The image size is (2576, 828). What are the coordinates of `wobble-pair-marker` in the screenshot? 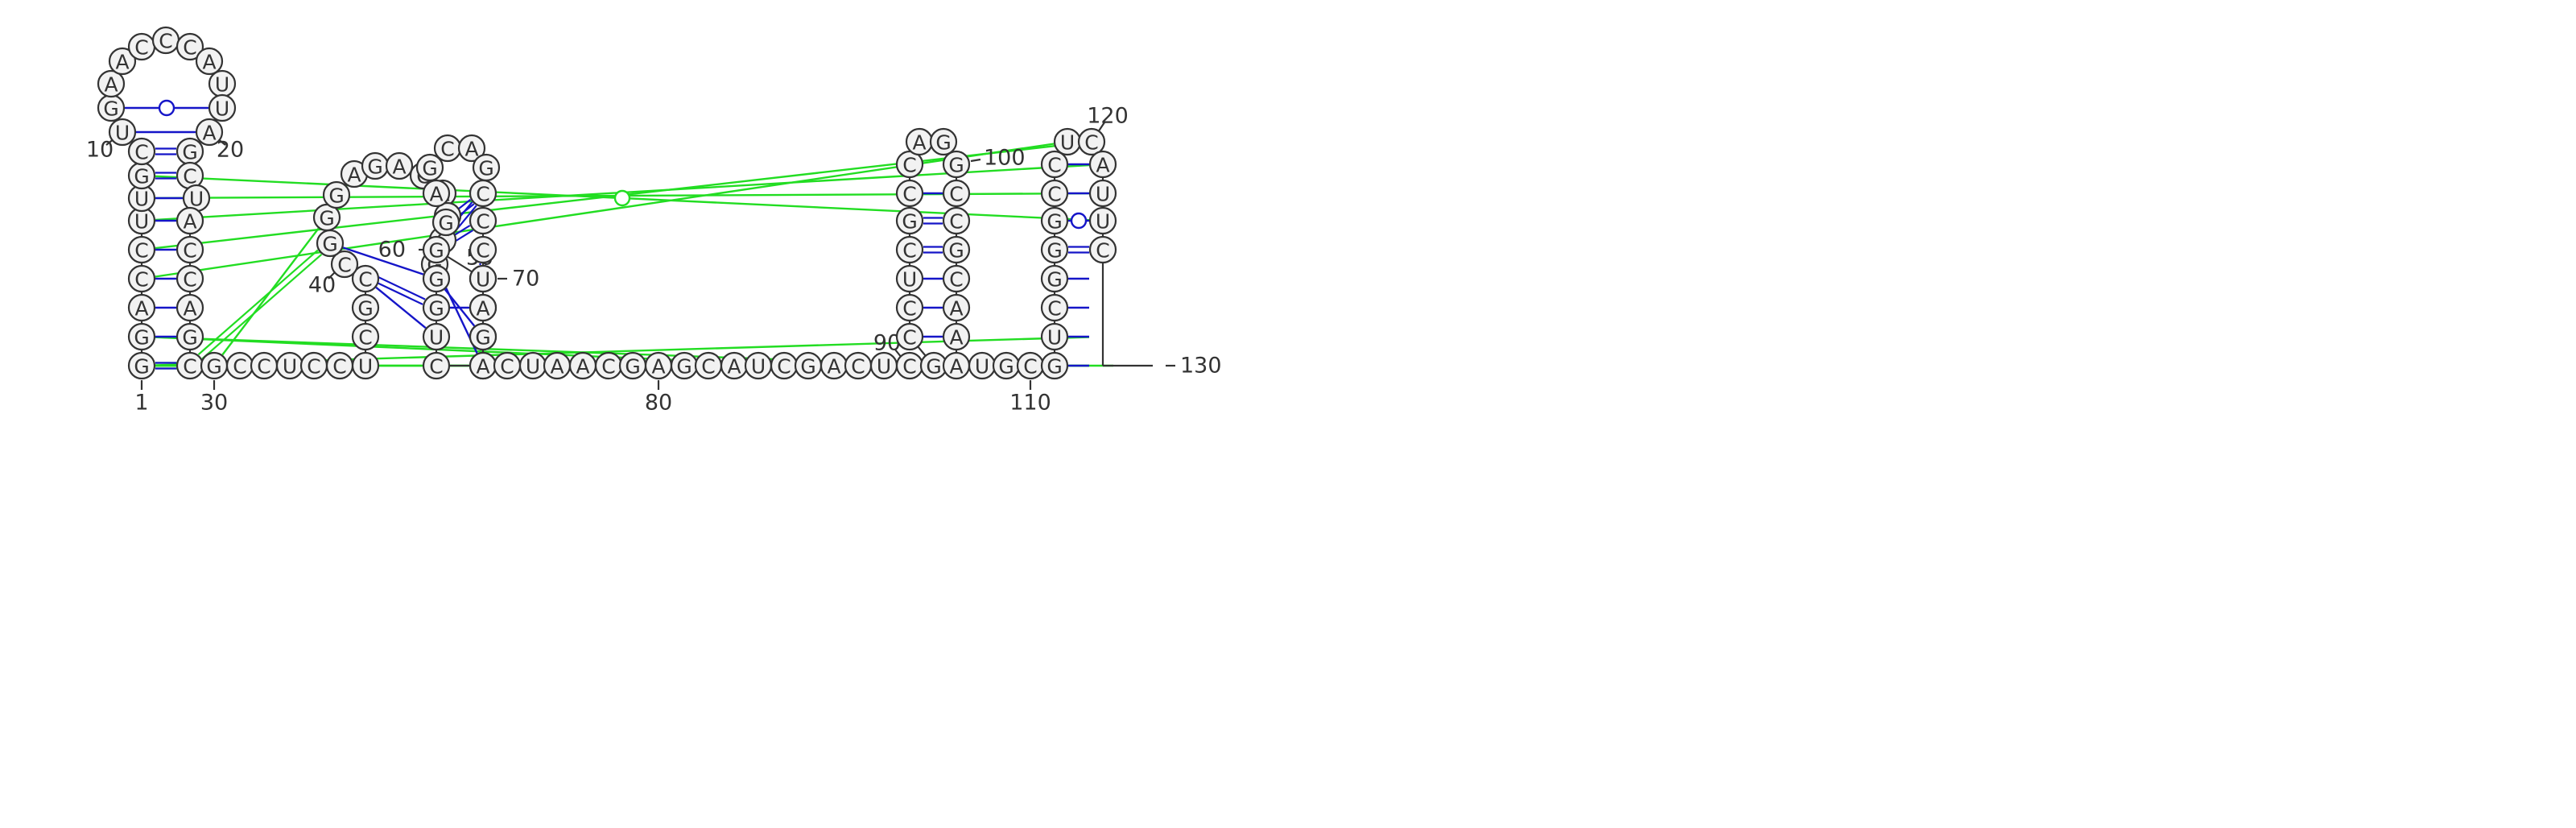 It's located at (622, 198).